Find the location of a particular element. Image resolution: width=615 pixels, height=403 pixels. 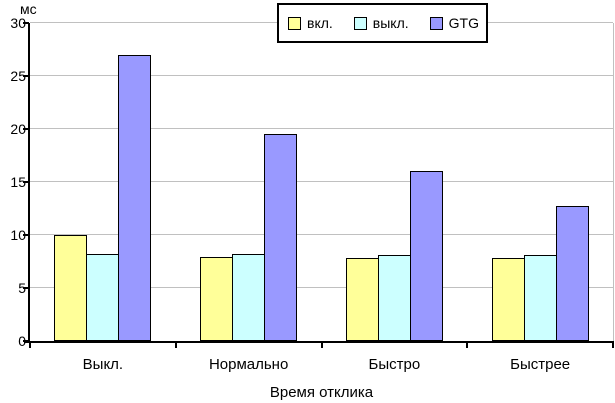

bar-вкл.-Быстро is located at coordinates (362, 299).